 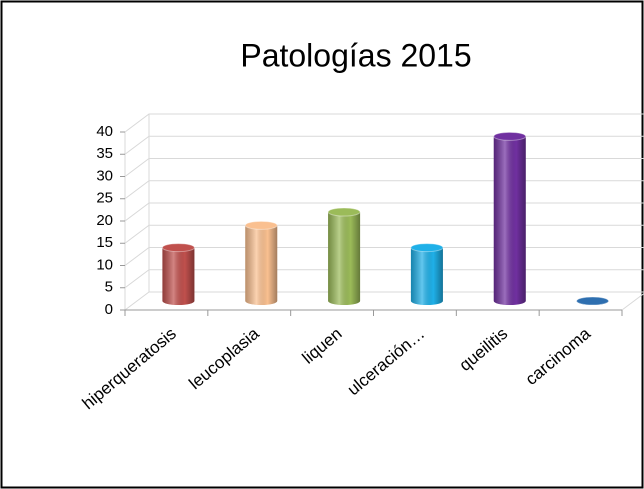 What do you see at coordinates (104, 153) in the screenshot?
I see `y-tick-label: 35` at bounding box center [104, 153].